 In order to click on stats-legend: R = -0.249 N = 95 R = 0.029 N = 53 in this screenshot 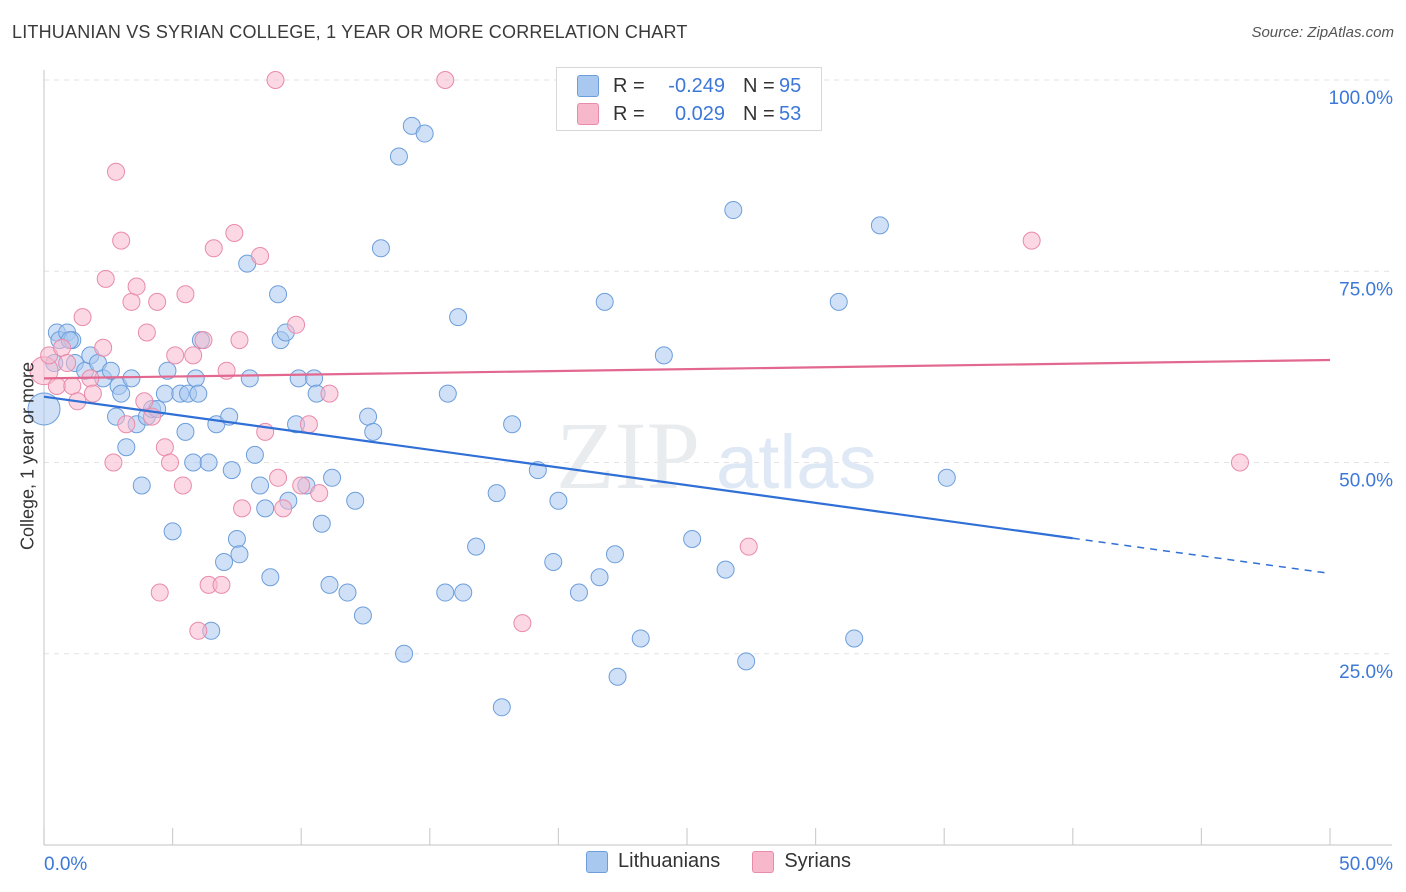, I will do `click(689, 99)`.